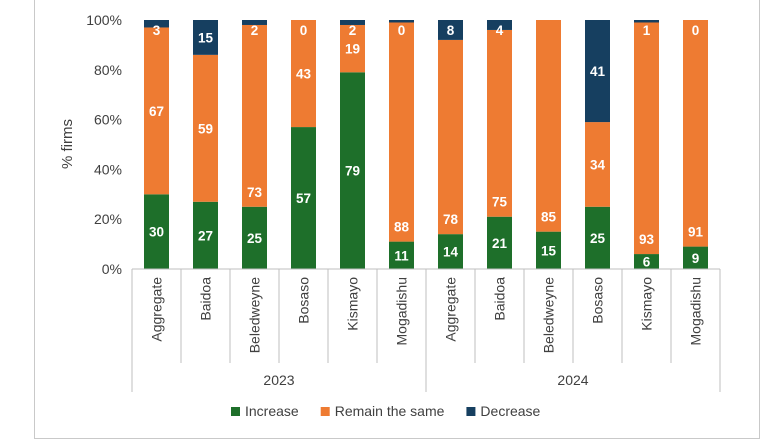 This screenshot has height=439, width=780. What do you see at coordinates (500, 30) in the screenshot?
I see `data-label: 4` at bounding box center [500, 30].